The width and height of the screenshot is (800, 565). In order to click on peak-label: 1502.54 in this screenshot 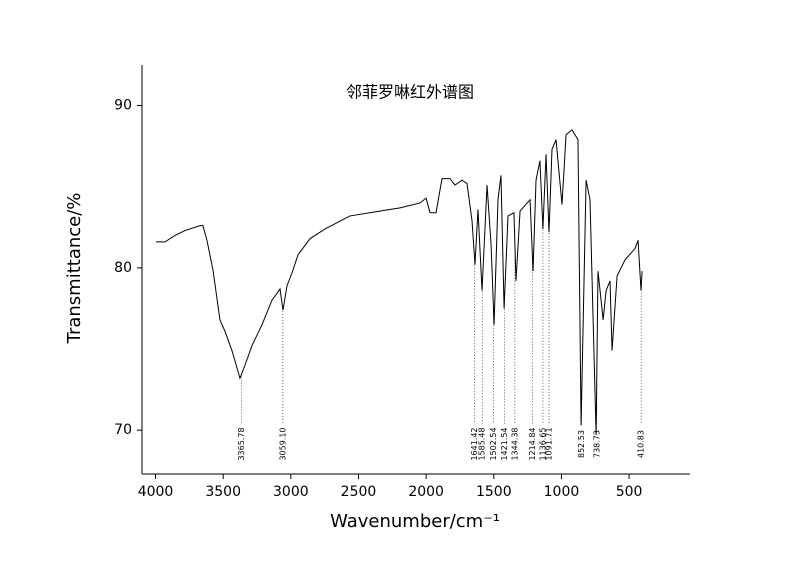, I will do `click(493, 443)`.